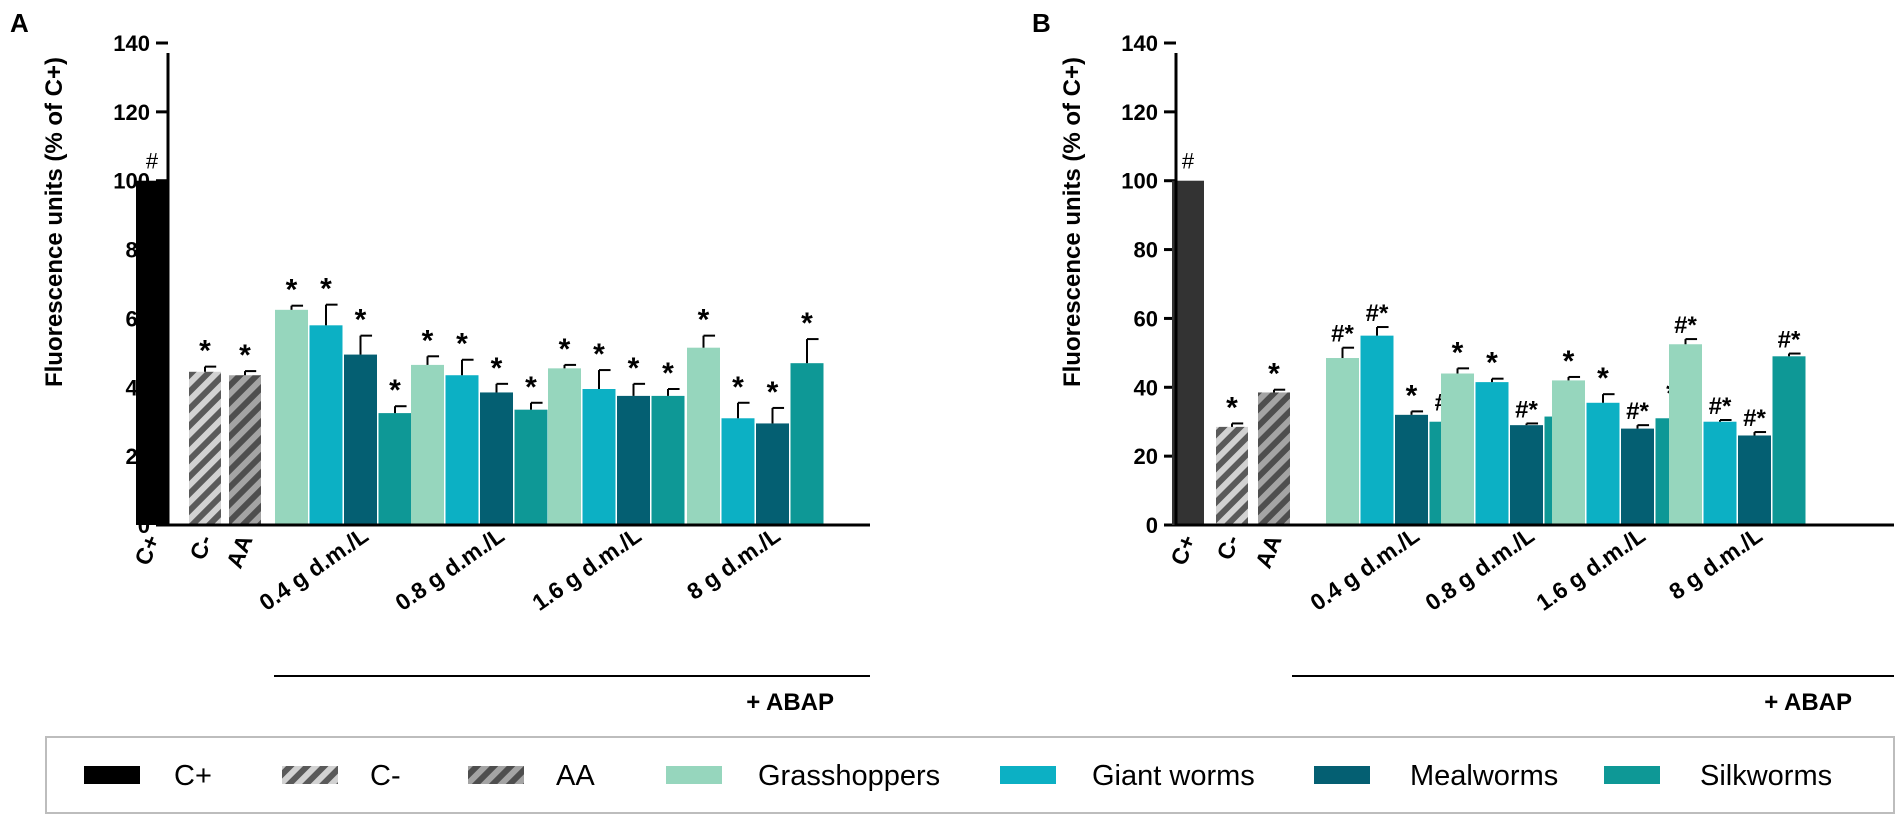  I want to click on panel-b-0-4-g-d-m-l-grasshoppers-error-bar, so click(1348, 352).